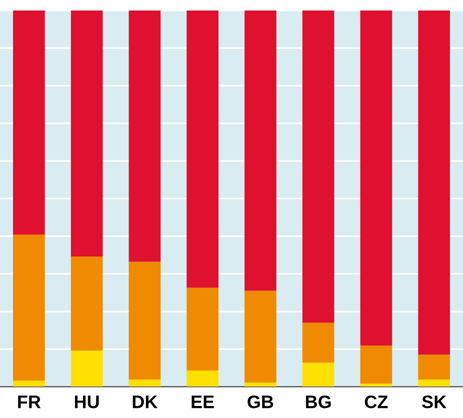  What do you see at coordinates (318, 401) in the screenshot?
I see `x-tick-label: BG` at bounding box center [318, 401].